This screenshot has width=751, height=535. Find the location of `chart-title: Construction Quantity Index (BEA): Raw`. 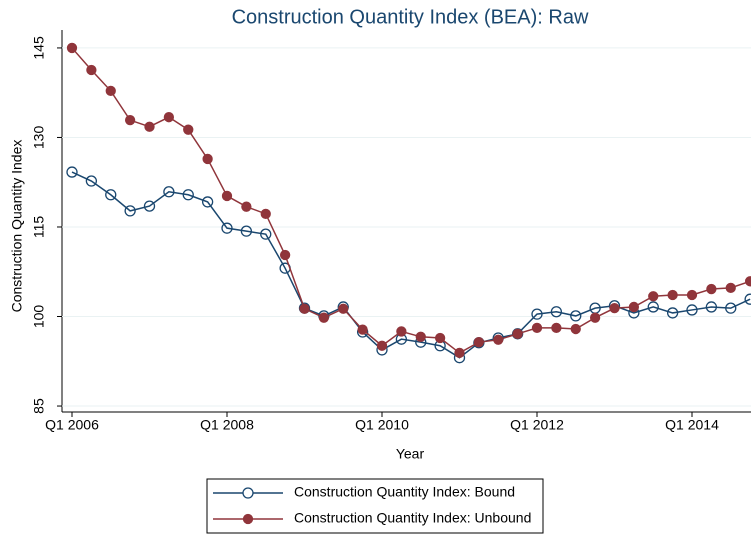

chart-title: Construction Quantity Index (BEA): Raw is located at coordinates (410, 17).